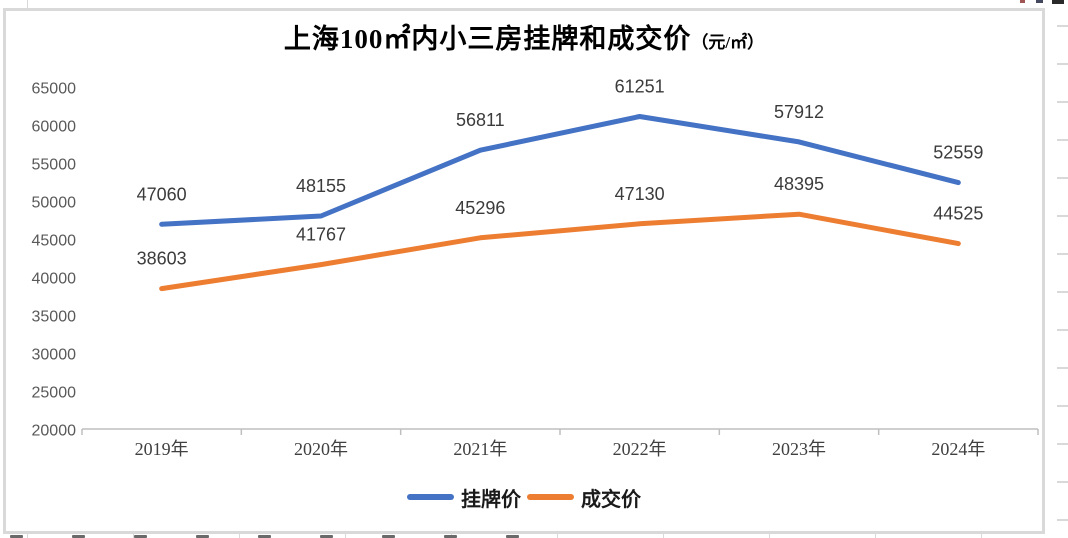 Image resolution: width=1068 pixels, height=538 pixels. What do you see at coordinates (54, 431) in the screenshot?
I see `y-axis-tick-label: 20000` at bounding box center [54, 431].